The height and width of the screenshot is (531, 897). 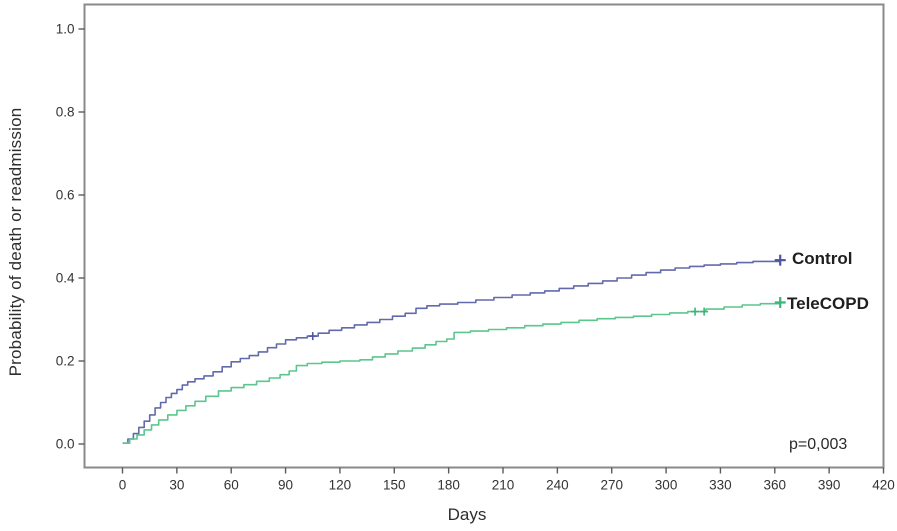 I want to click on x-axis-title: Days, so click(x=467, y=514).